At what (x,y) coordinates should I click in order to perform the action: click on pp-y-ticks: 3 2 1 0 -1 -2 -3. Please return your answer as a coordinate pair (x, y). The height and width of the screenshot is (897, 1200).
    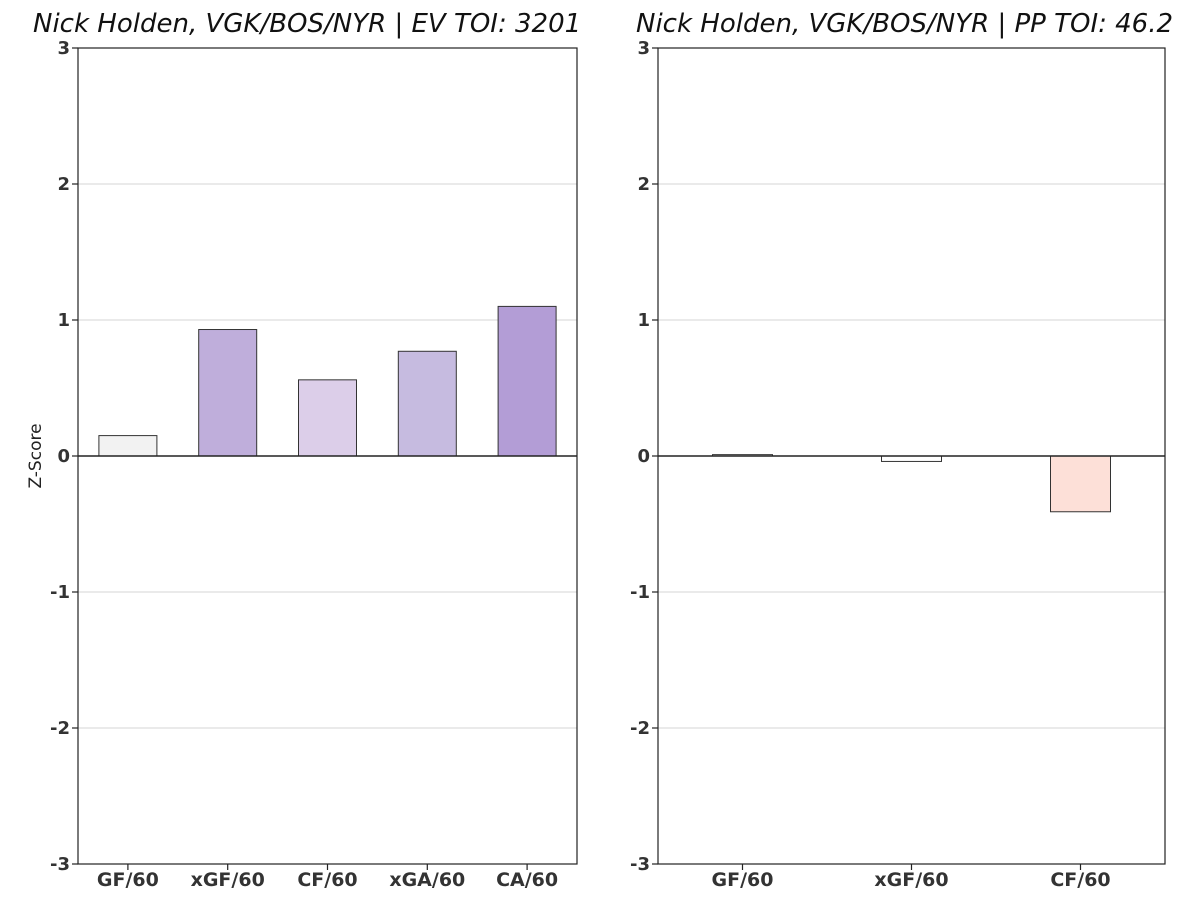
    Looking at the image, I should click on (644, 456).